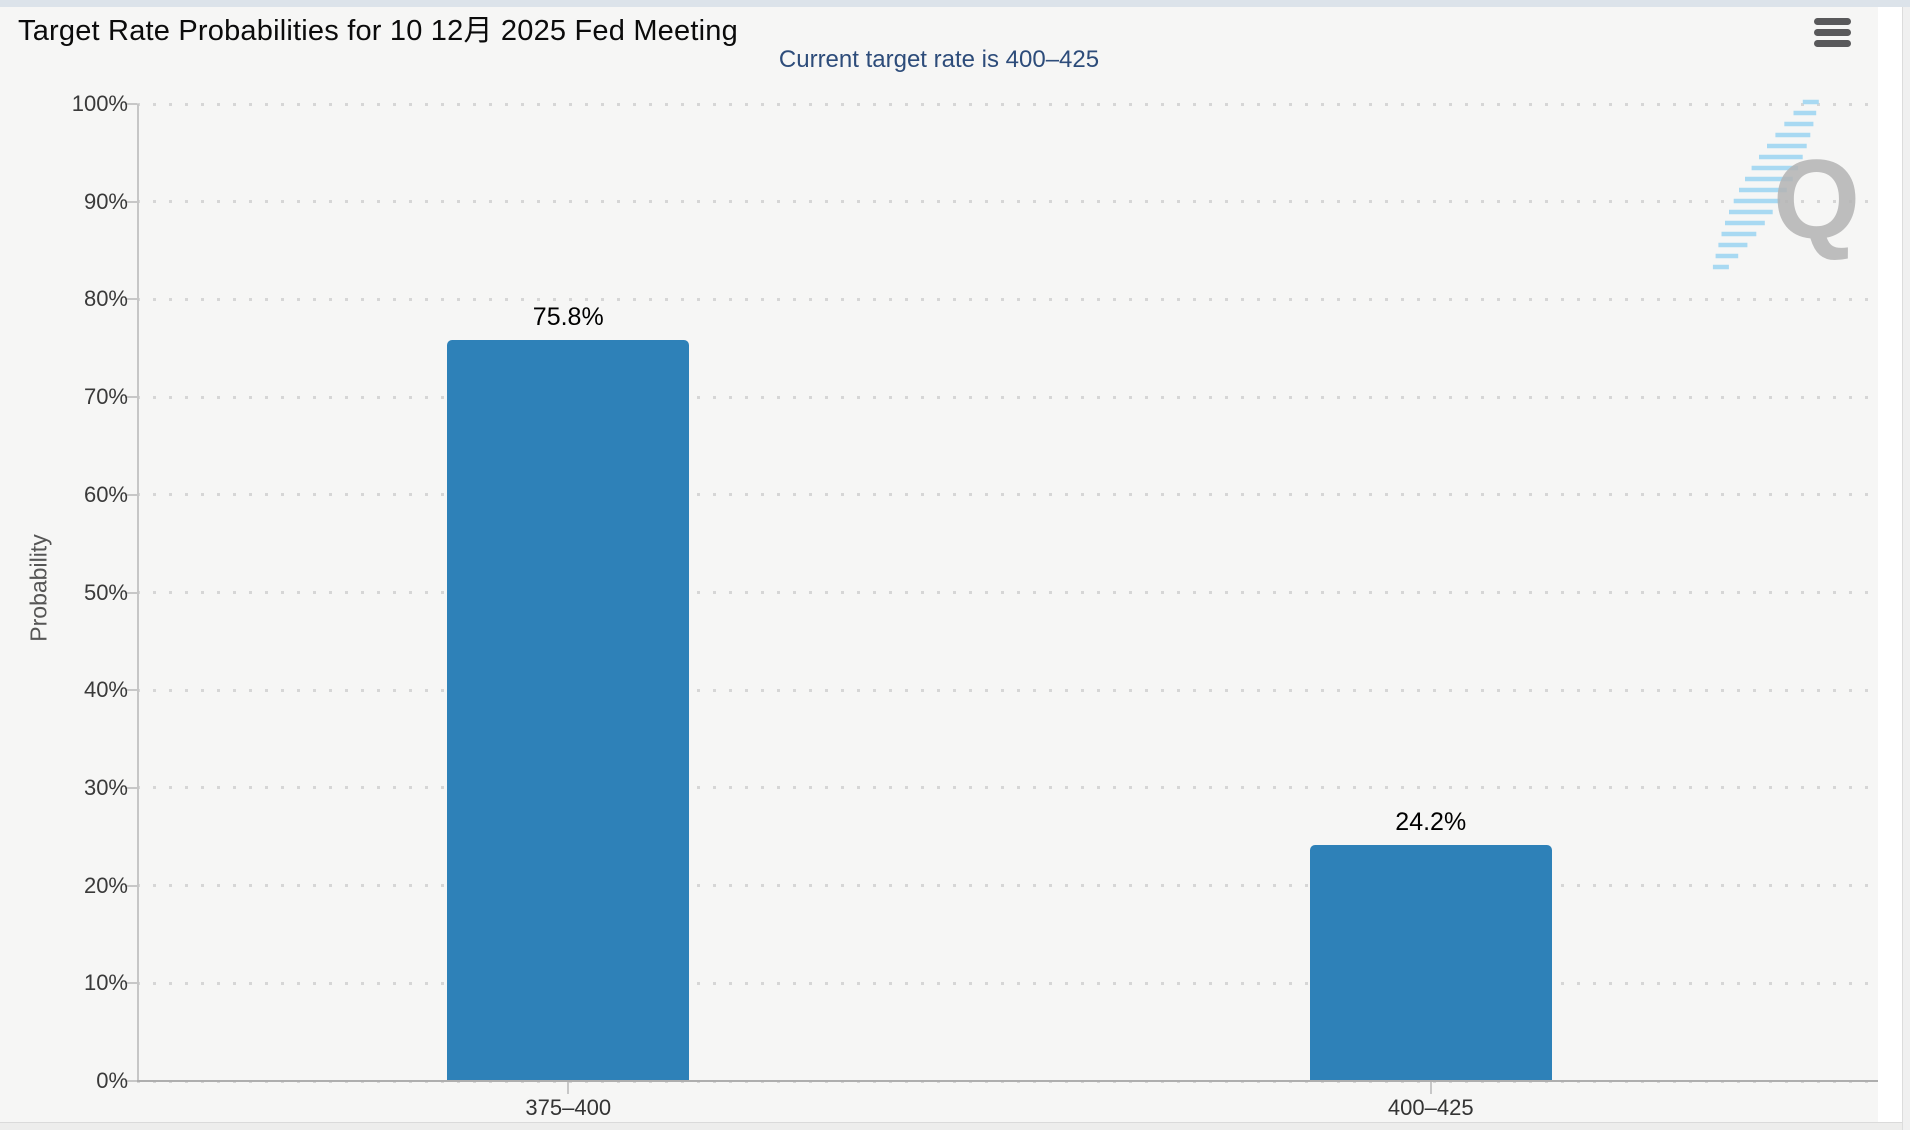 This screenshot has width=1910, height=1130. Describe the element at coordinates (1430, 1107) in the screenshot. I see `category-label: 400–425` at that location.